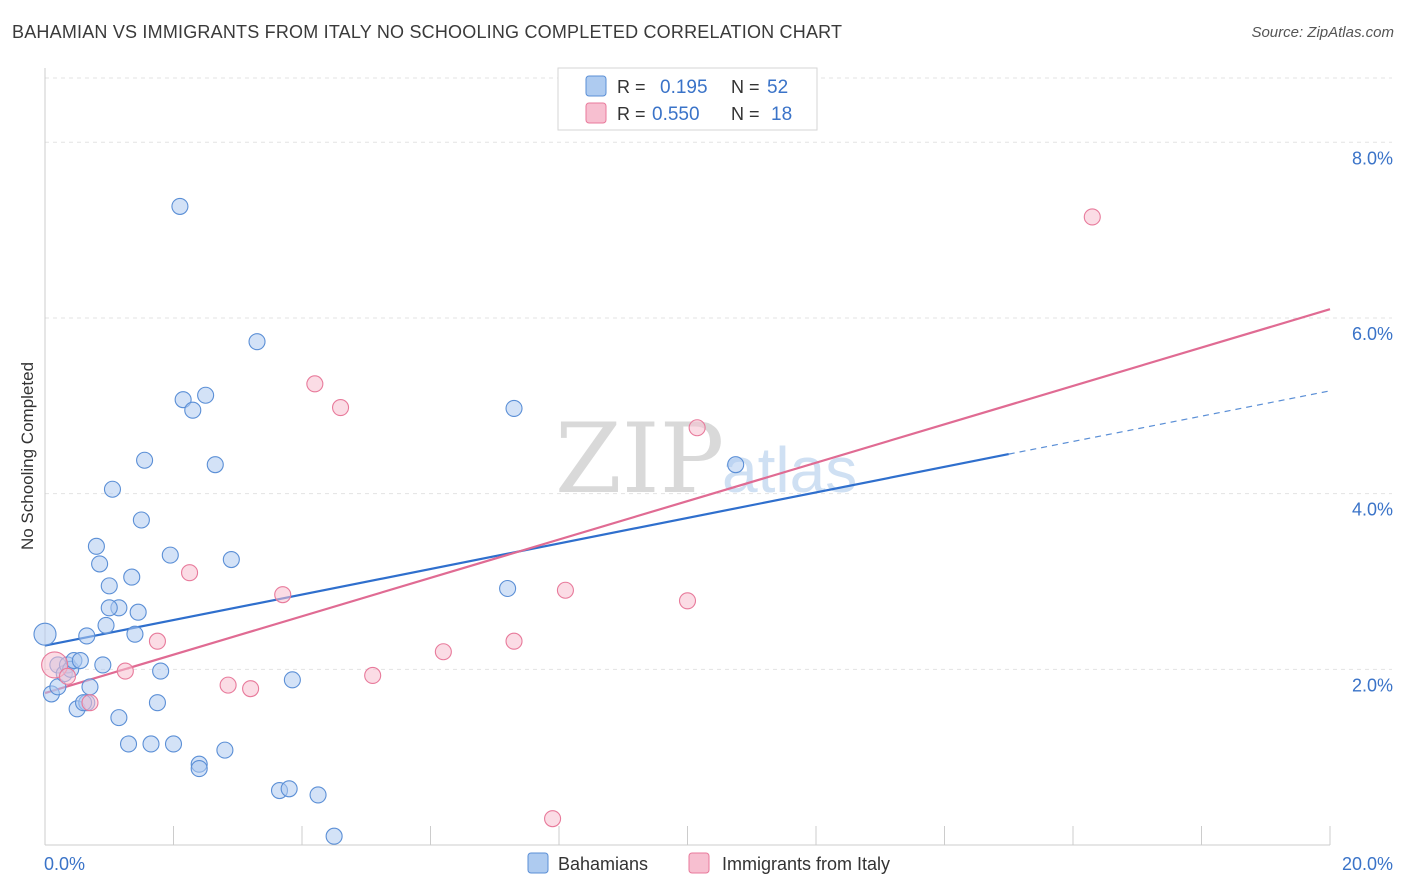 This screenshot has width=1406, height=892. What do you see at coordinates (1367, 864) in the screenshot?
I see `x-tick-label: 20.0%` at bounding box center [1367, 864].